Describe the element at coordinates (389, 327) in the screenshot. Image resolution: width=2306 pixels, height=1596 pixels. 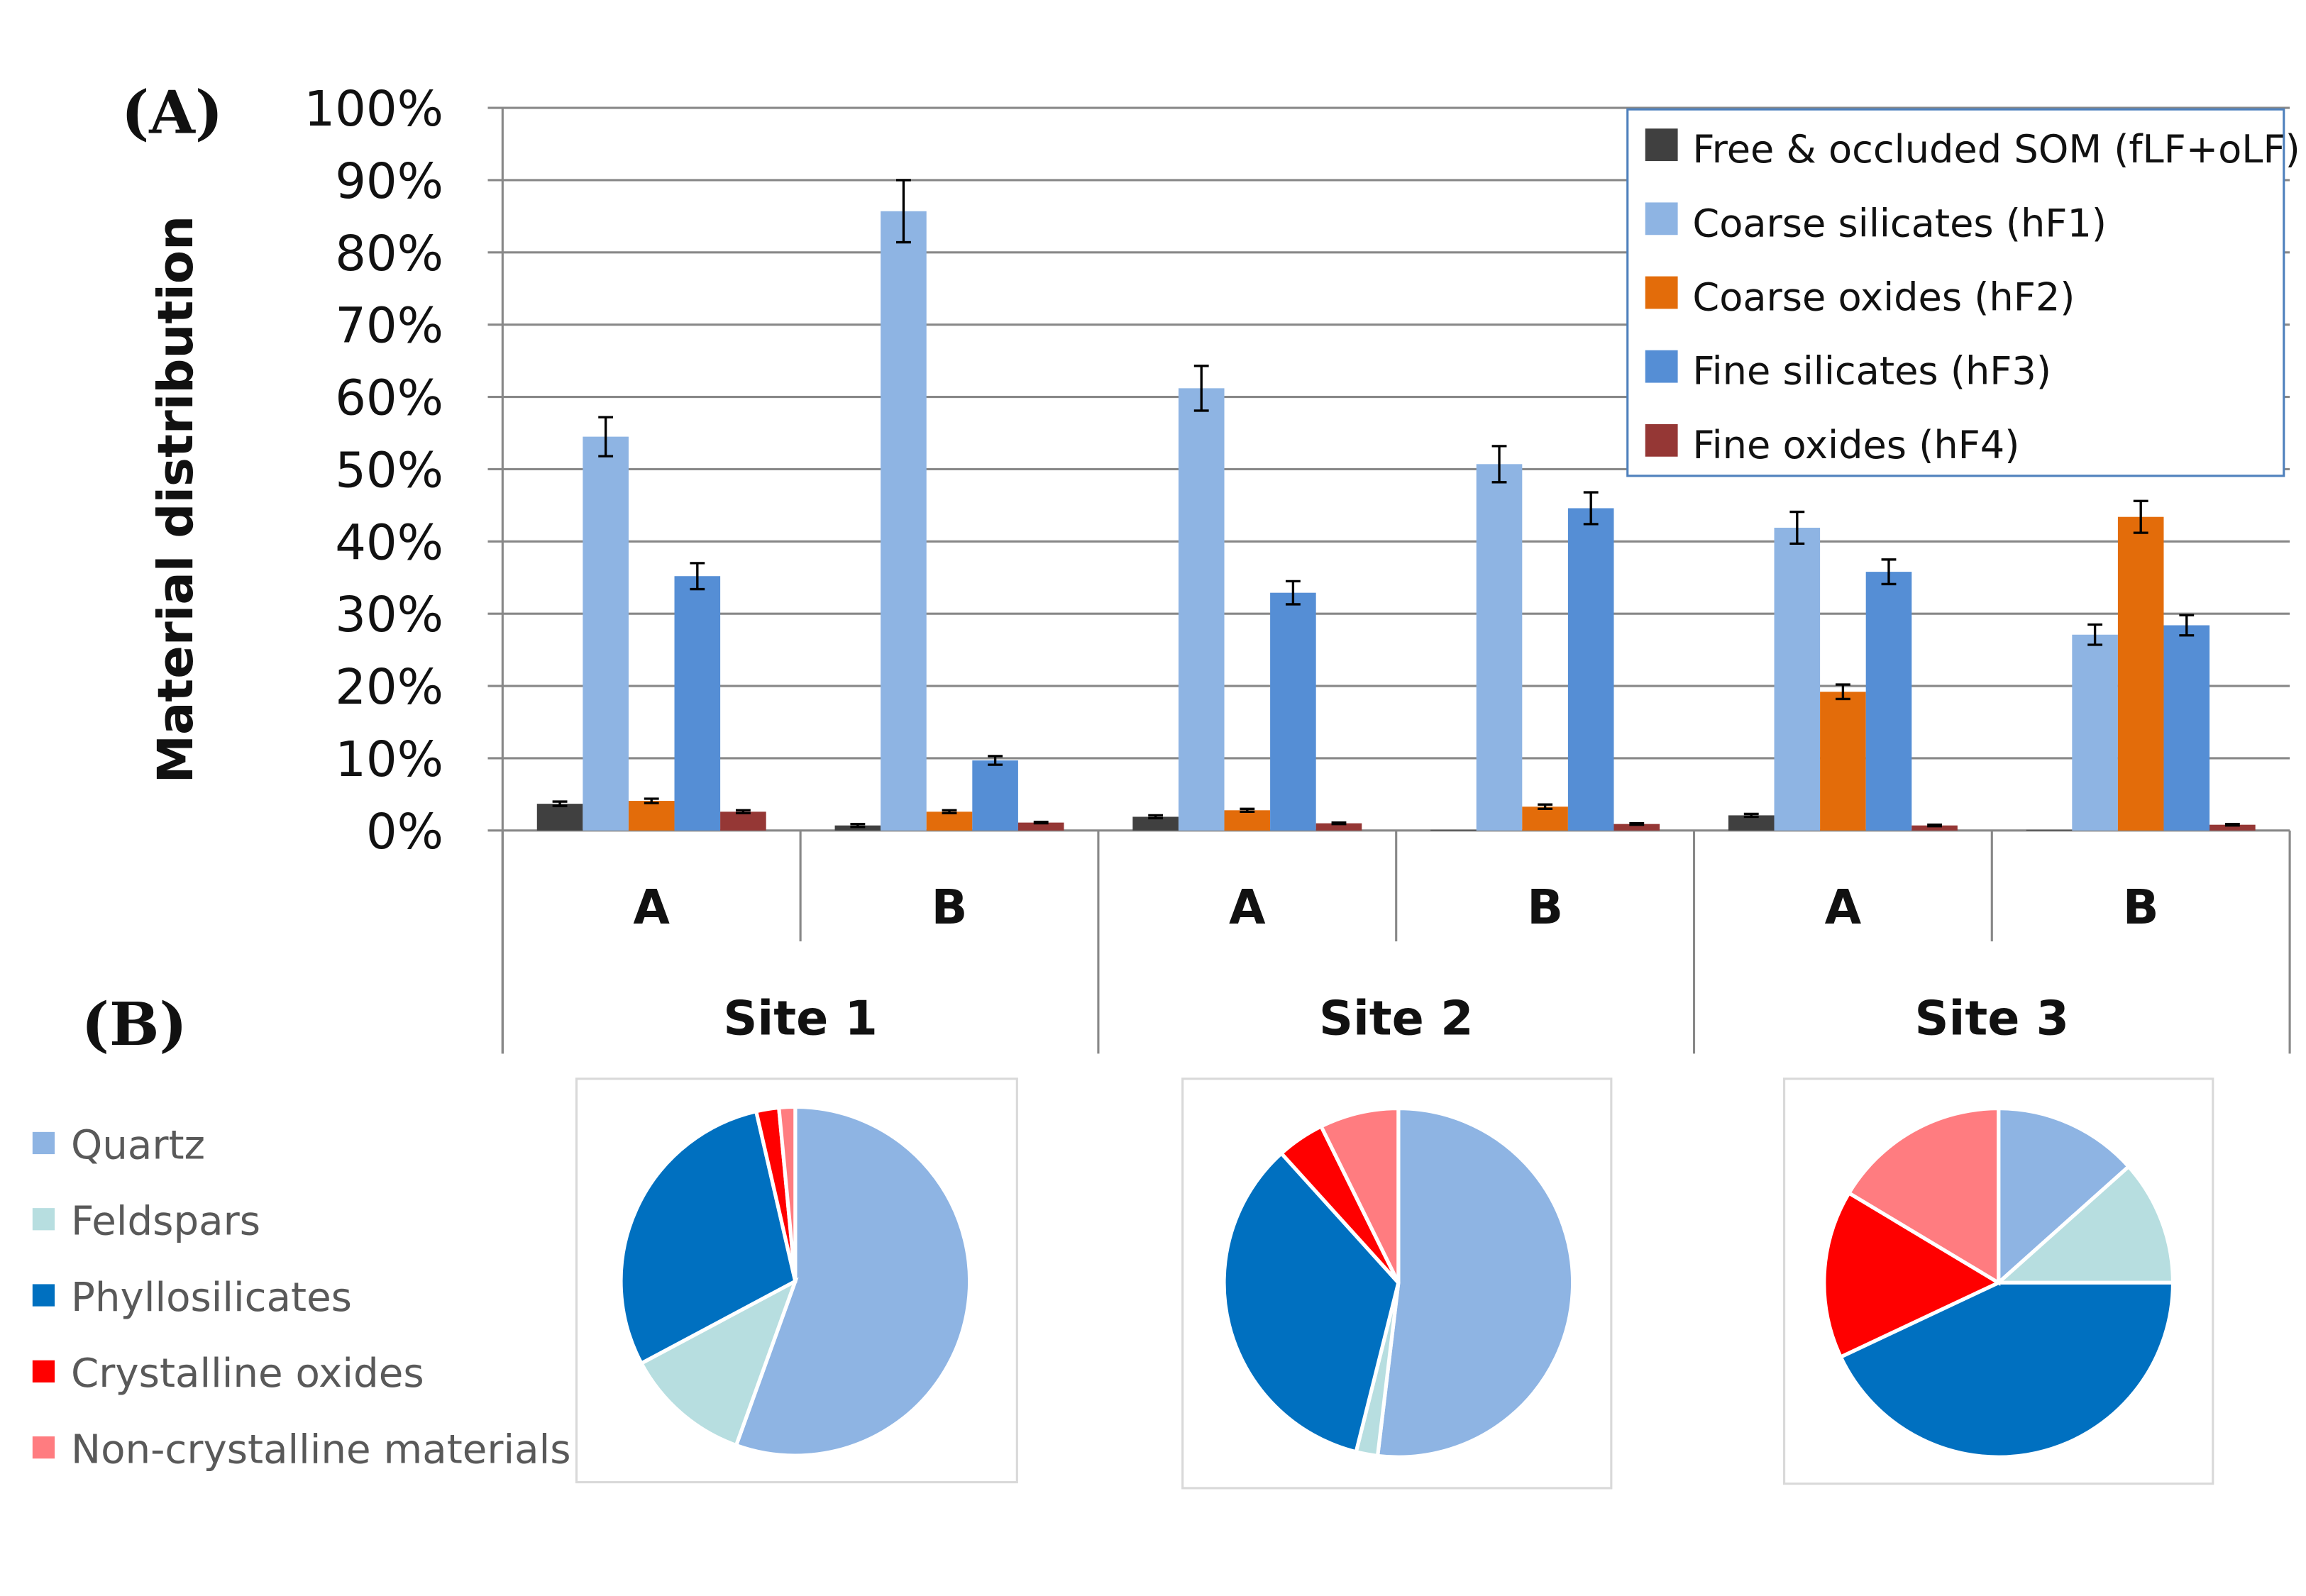
I see `y-tick-label: 70%` at that location.